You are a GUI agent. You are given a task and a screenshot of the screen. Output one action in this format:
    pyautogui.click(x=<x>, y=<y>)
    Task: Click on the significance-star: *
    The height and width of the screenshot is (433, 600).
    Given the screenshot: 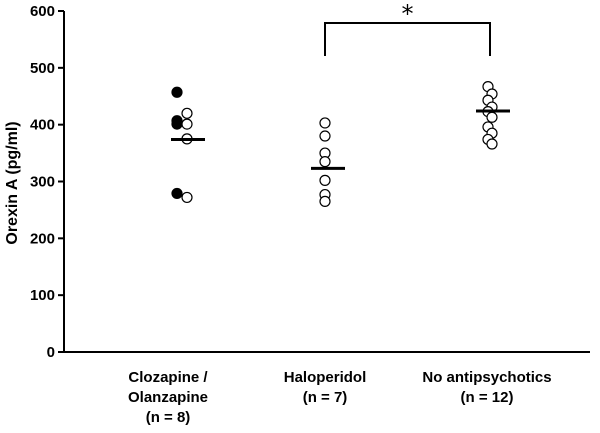 What is the action you would take?
    pyautogui.click(x=408, y=14)
    